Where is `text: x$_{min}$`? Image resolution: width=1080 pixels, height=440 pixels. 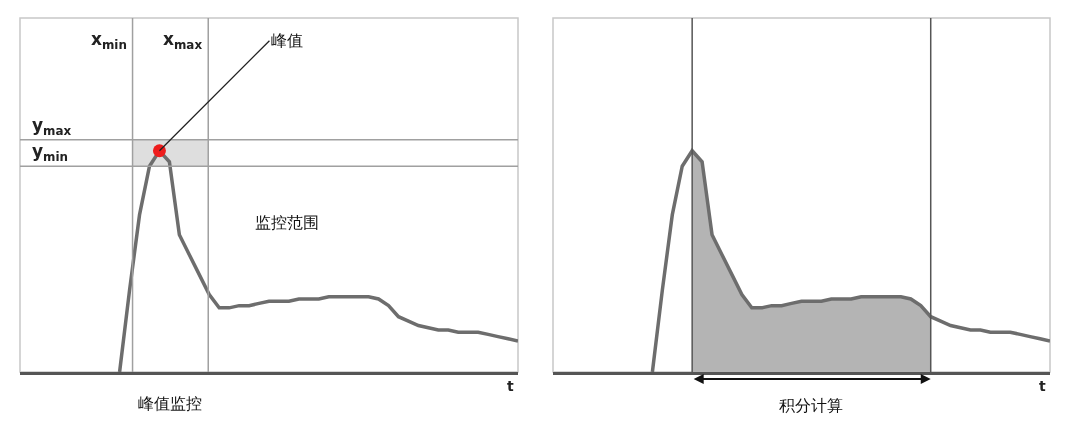 text: x$_{min}$ is located at coordinates (109, 40).